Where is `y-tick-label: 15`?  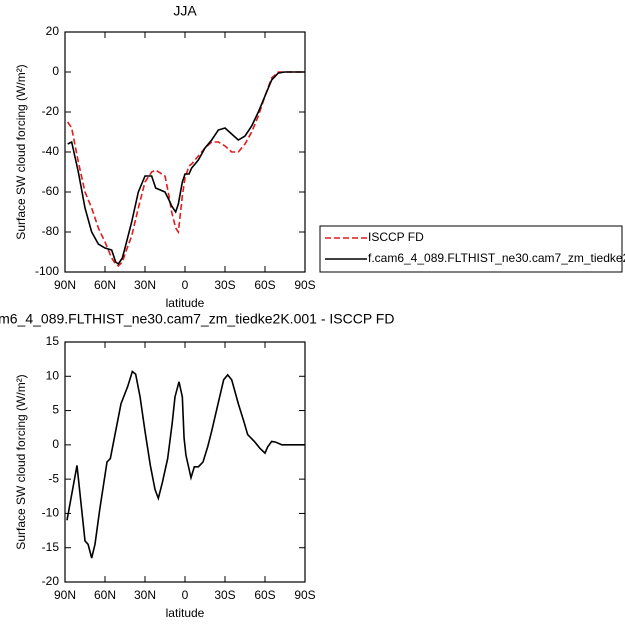 y-tick-label: 15 is located at coordinates (53, 341).